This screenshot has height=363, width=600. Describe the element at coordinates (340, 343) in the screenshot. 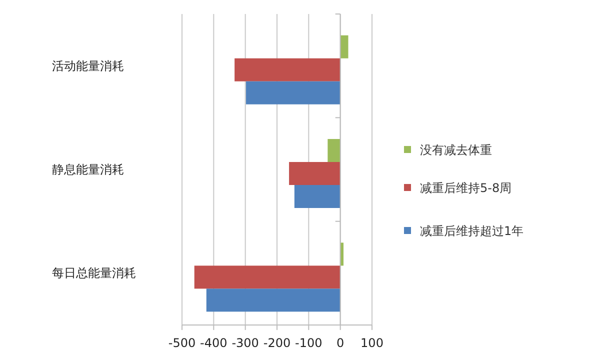

I see `x-tick-label: 0` at that location.